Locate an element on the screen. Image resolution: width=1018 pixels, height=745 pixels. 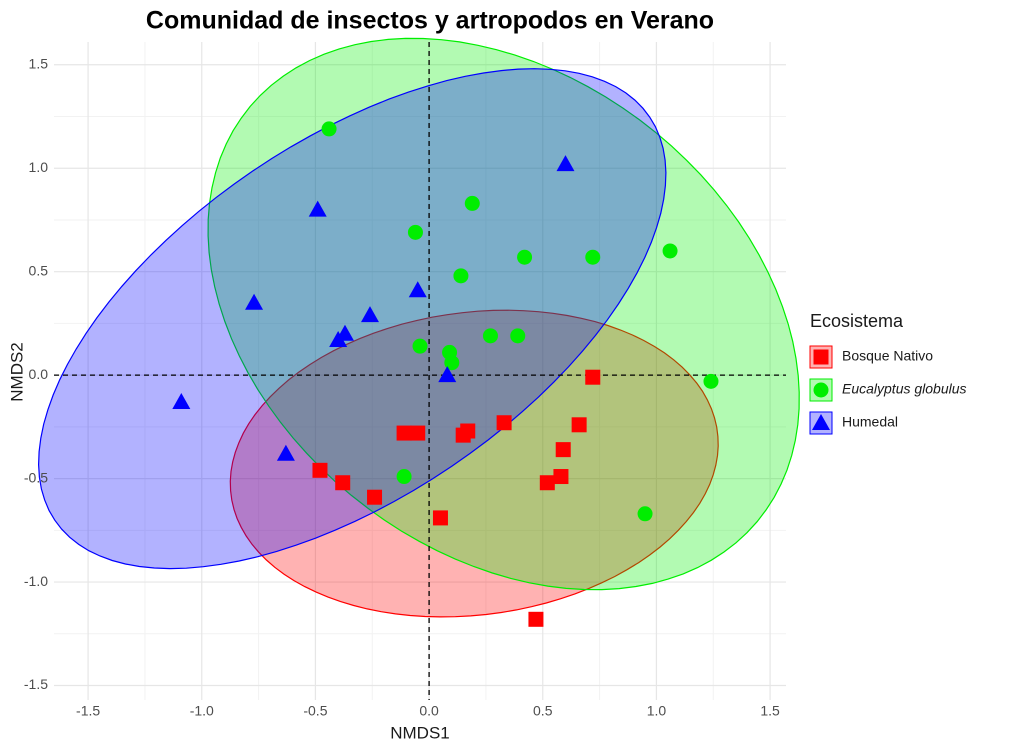
legend-label: Humedal is located at coordinates (870, 422).